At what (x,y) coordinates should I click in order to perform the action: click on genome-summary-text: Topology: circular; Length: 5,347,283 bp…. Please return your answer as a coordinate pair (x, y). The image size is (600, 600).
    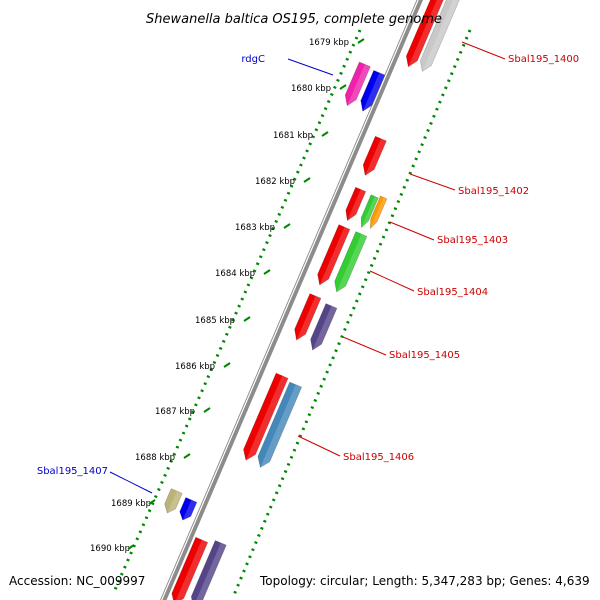
    Looking at the image, I should click on (424, 581).